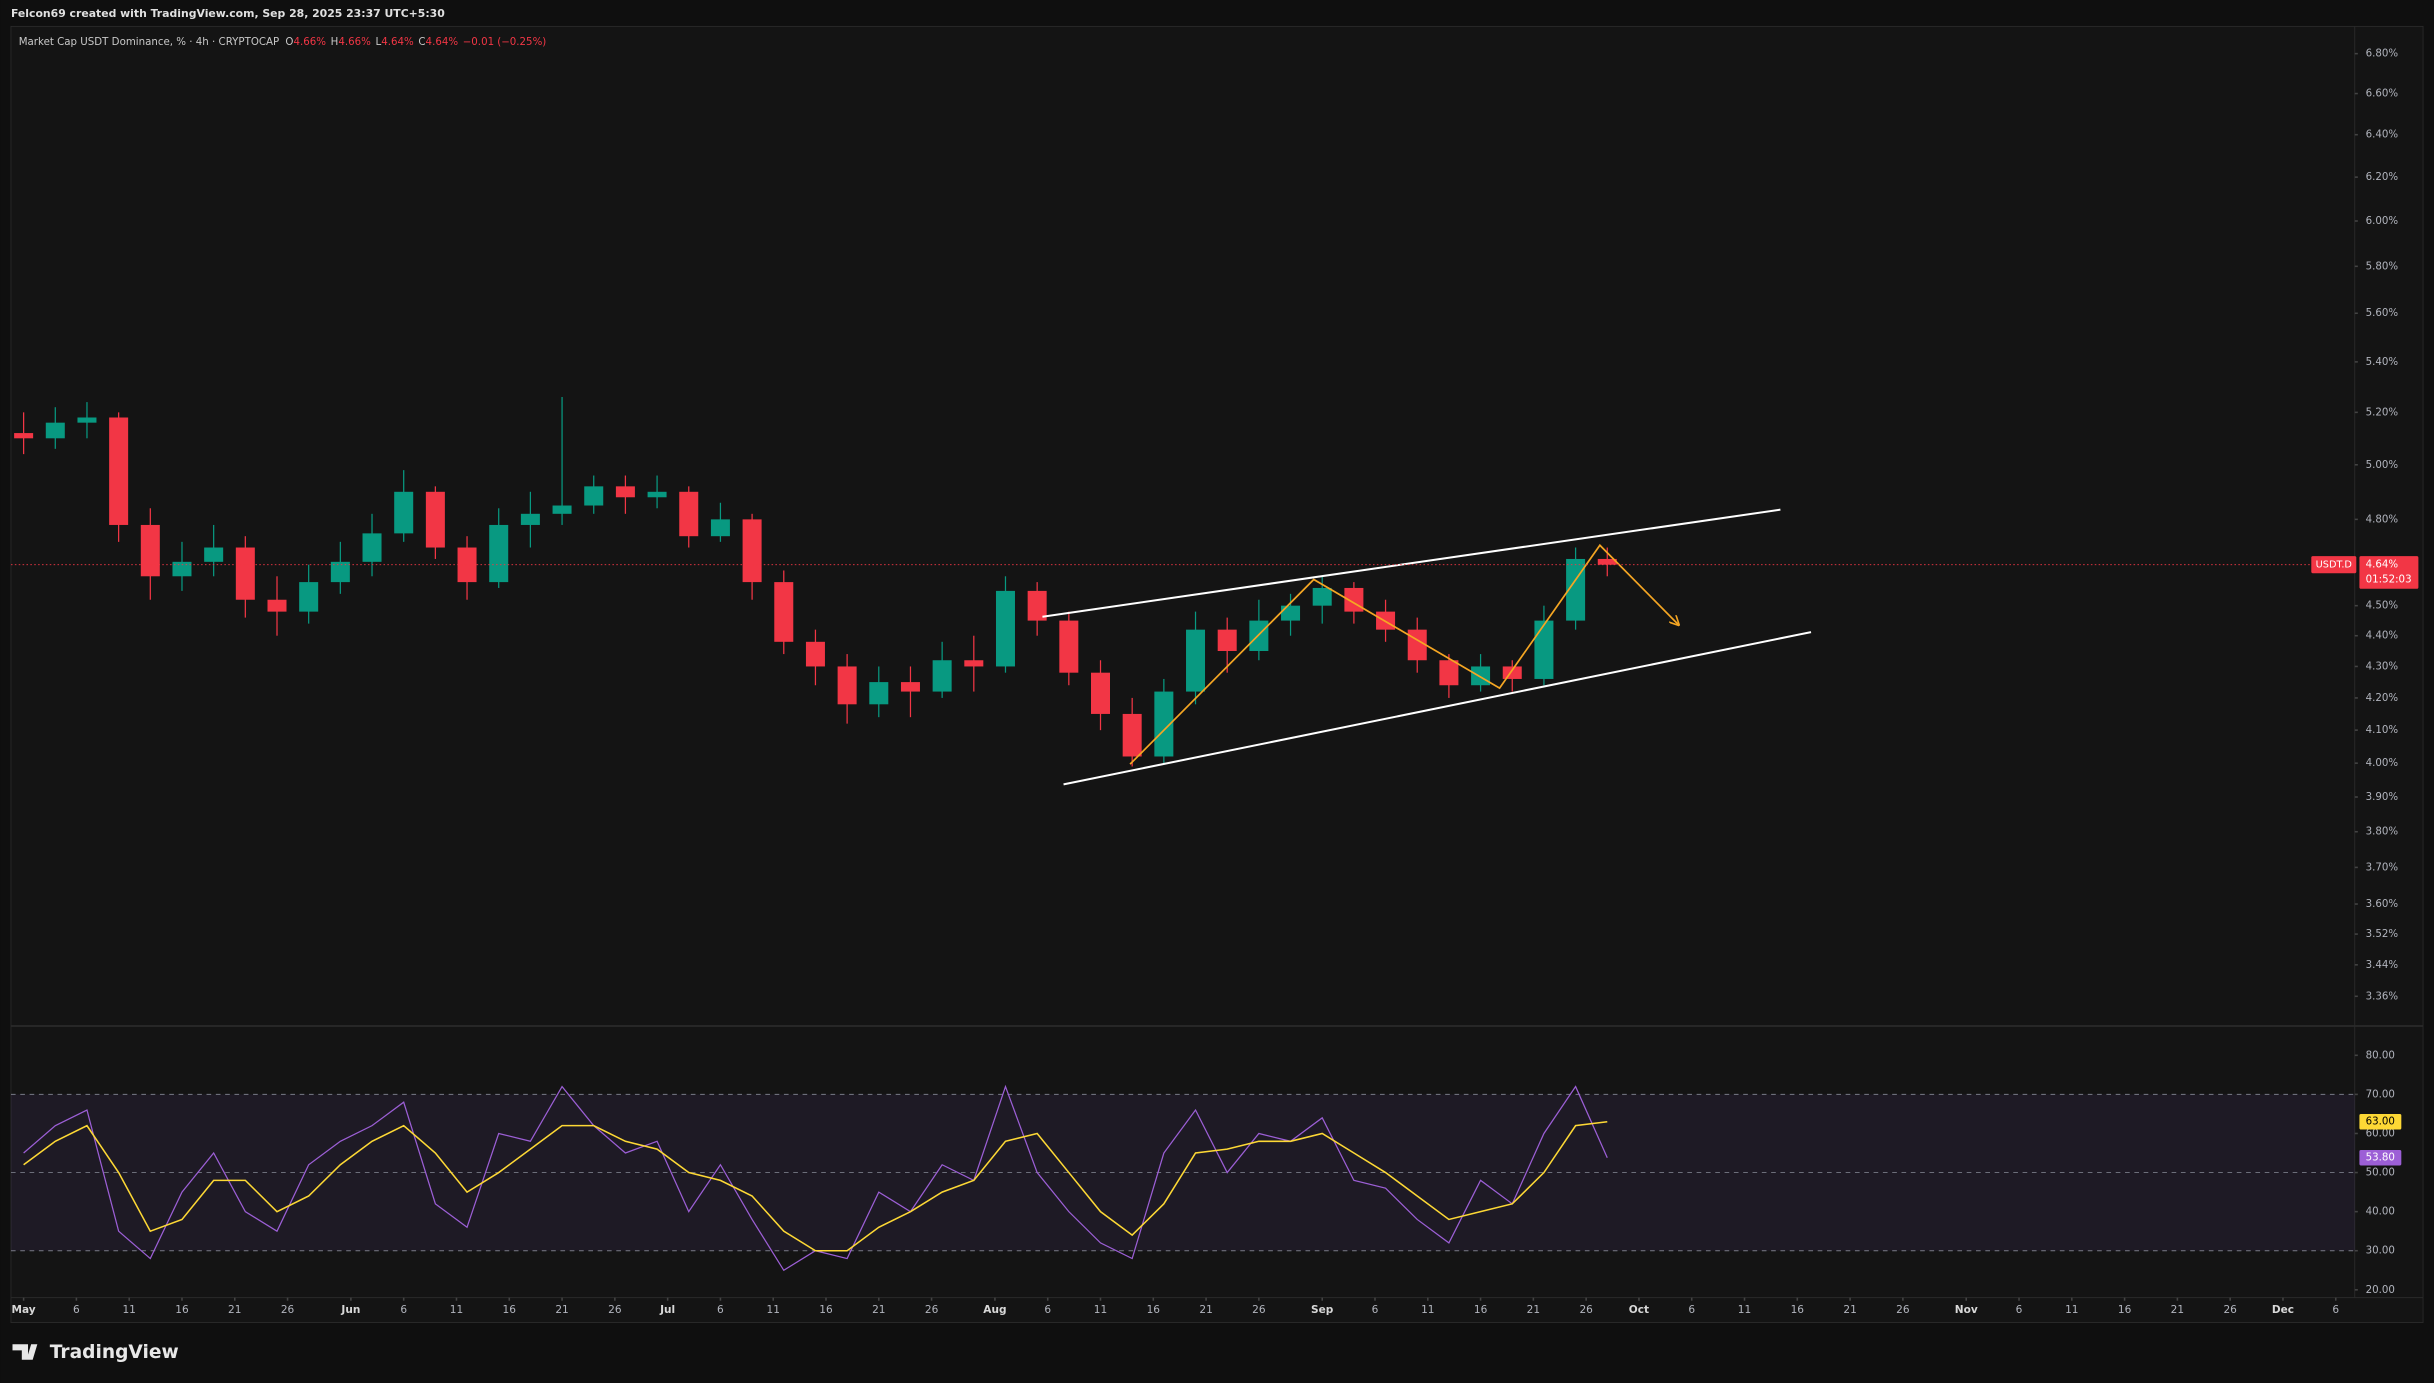 This screenshot has width=2434, height=1383. Describe the element at coordinates (2380, 1212) in the screenshot. I see `rsi-y-tick-label: 40.00` at that location.